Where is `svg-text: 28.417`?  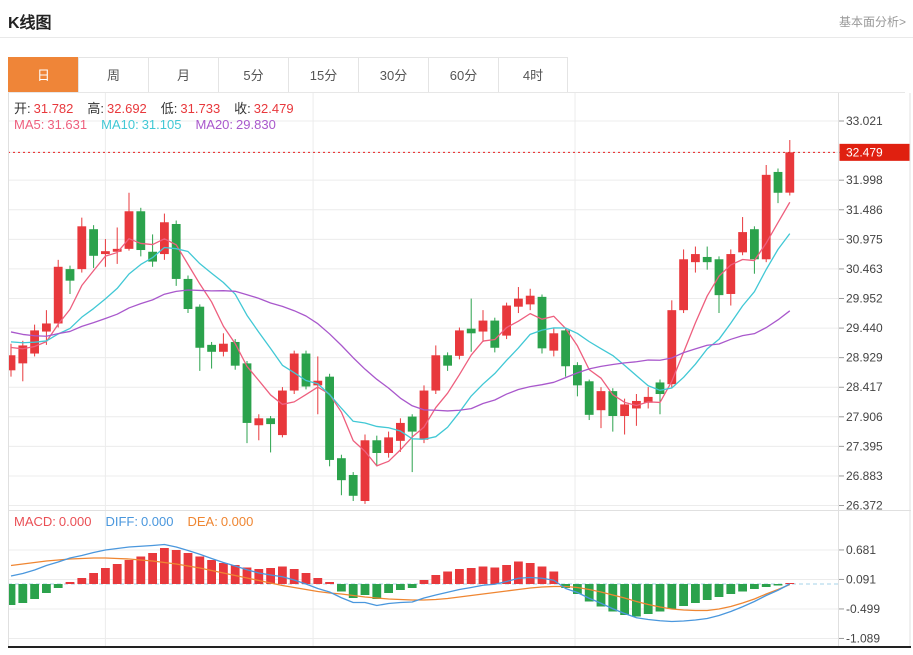
svg-text: 28.417 is located at coordinates (864, 387).